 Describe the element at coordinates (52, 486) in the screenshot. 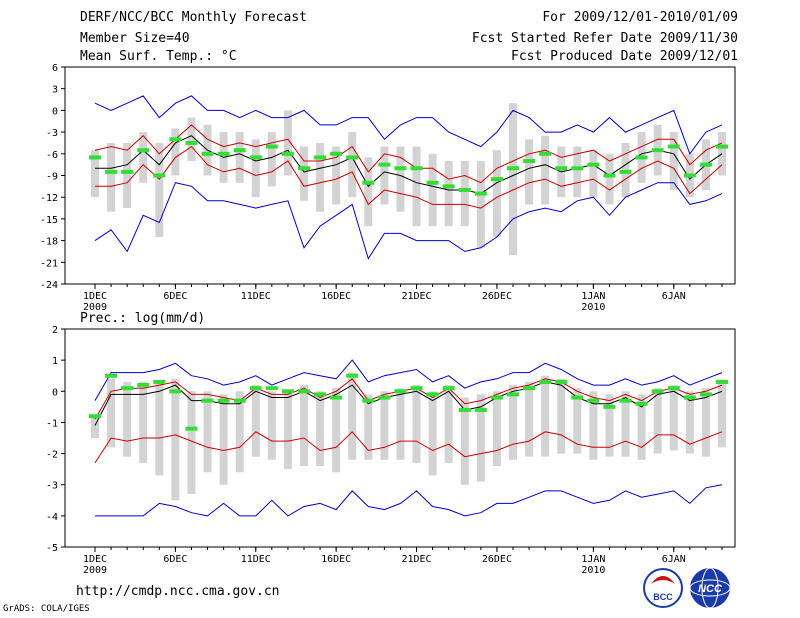

I see `y-tick-label: -3` at that location.